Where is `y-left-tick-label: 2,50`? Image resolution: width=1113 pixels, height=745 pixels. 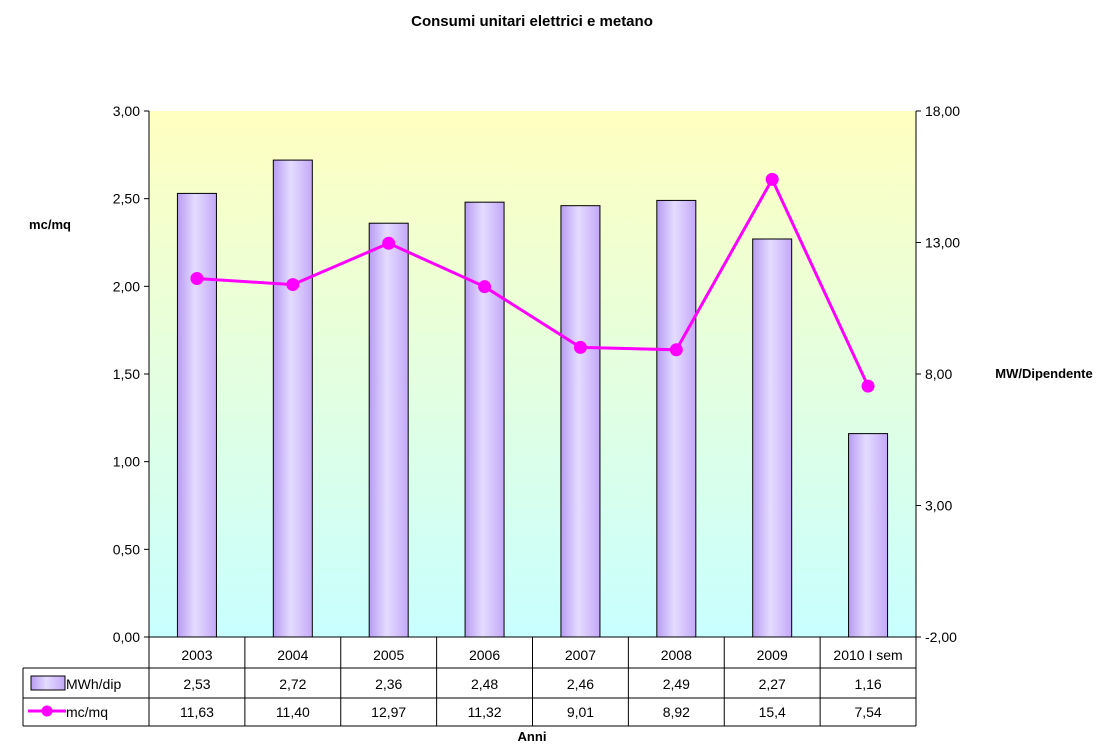
y-left-tick-label: 2,50 is located at coordinates (126, 199).